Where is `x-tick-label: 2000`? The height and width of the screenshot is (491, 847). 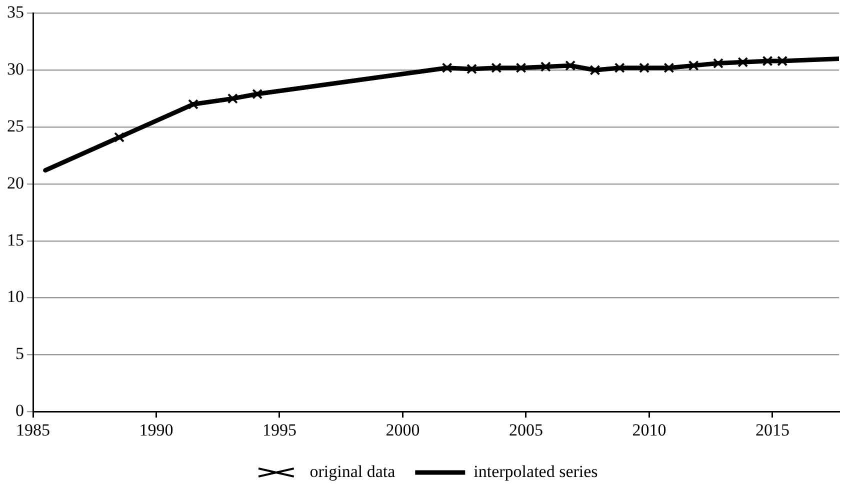 x-tick-label: 2000 is located at coordinates (403, 430).